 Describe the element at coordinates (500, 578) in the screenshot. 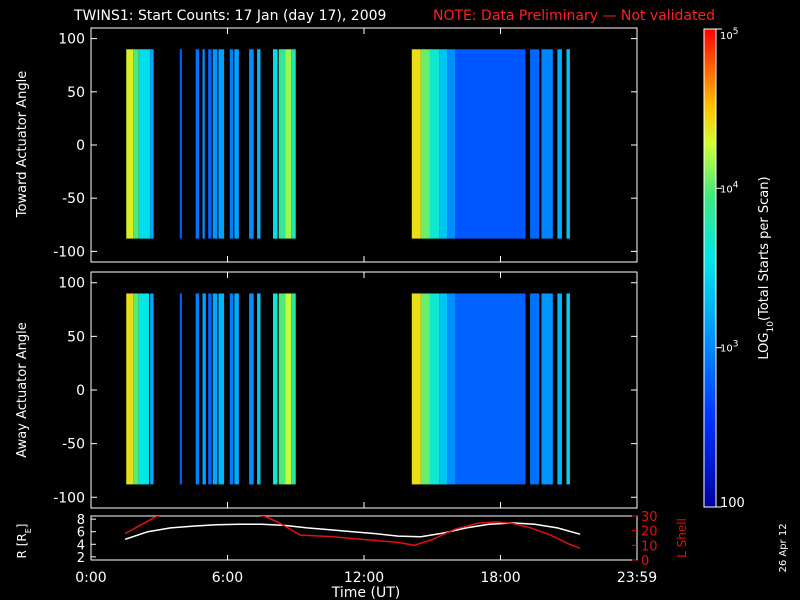

I see `xtick-label: 18:00` at that location.